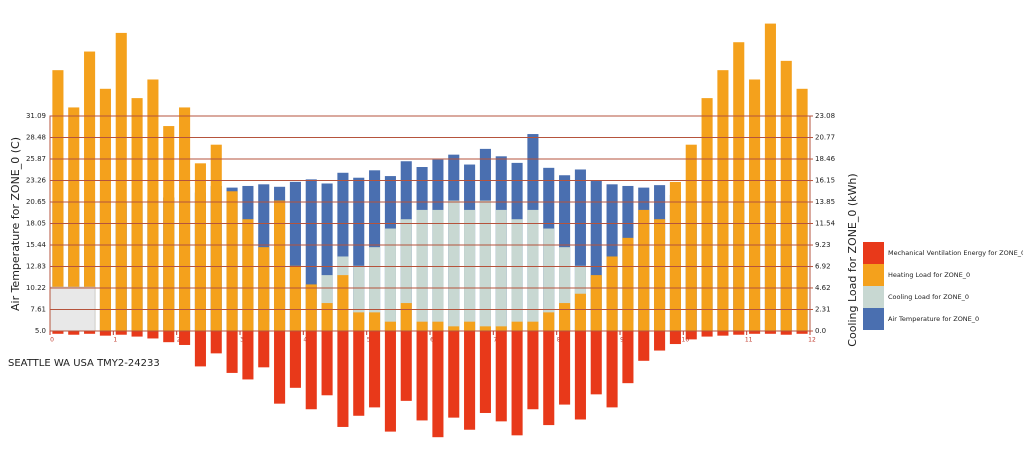 The height and width of the screenshot is (474, 1023). Describe the element at coordinates (823, 288) in the screenshot. I see `y2-tick-label: 4.62` at that location.